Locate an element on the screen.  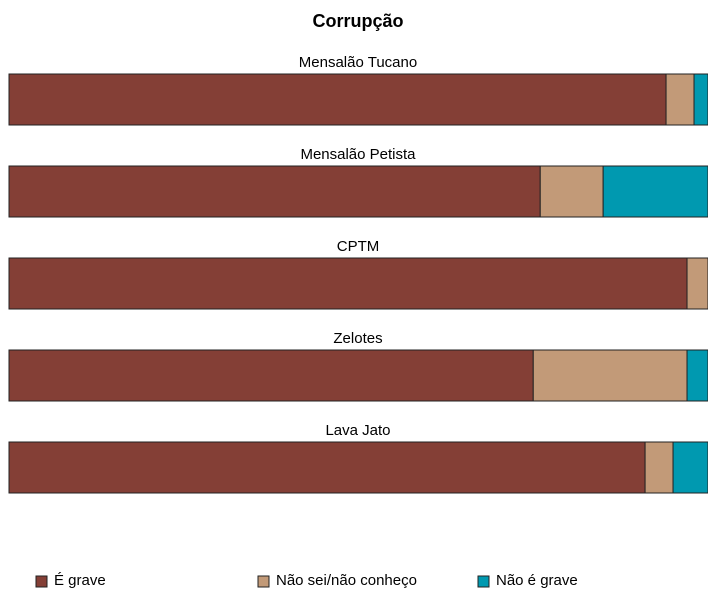
chart-title: Corrupção is located at coordinates (357, 21).